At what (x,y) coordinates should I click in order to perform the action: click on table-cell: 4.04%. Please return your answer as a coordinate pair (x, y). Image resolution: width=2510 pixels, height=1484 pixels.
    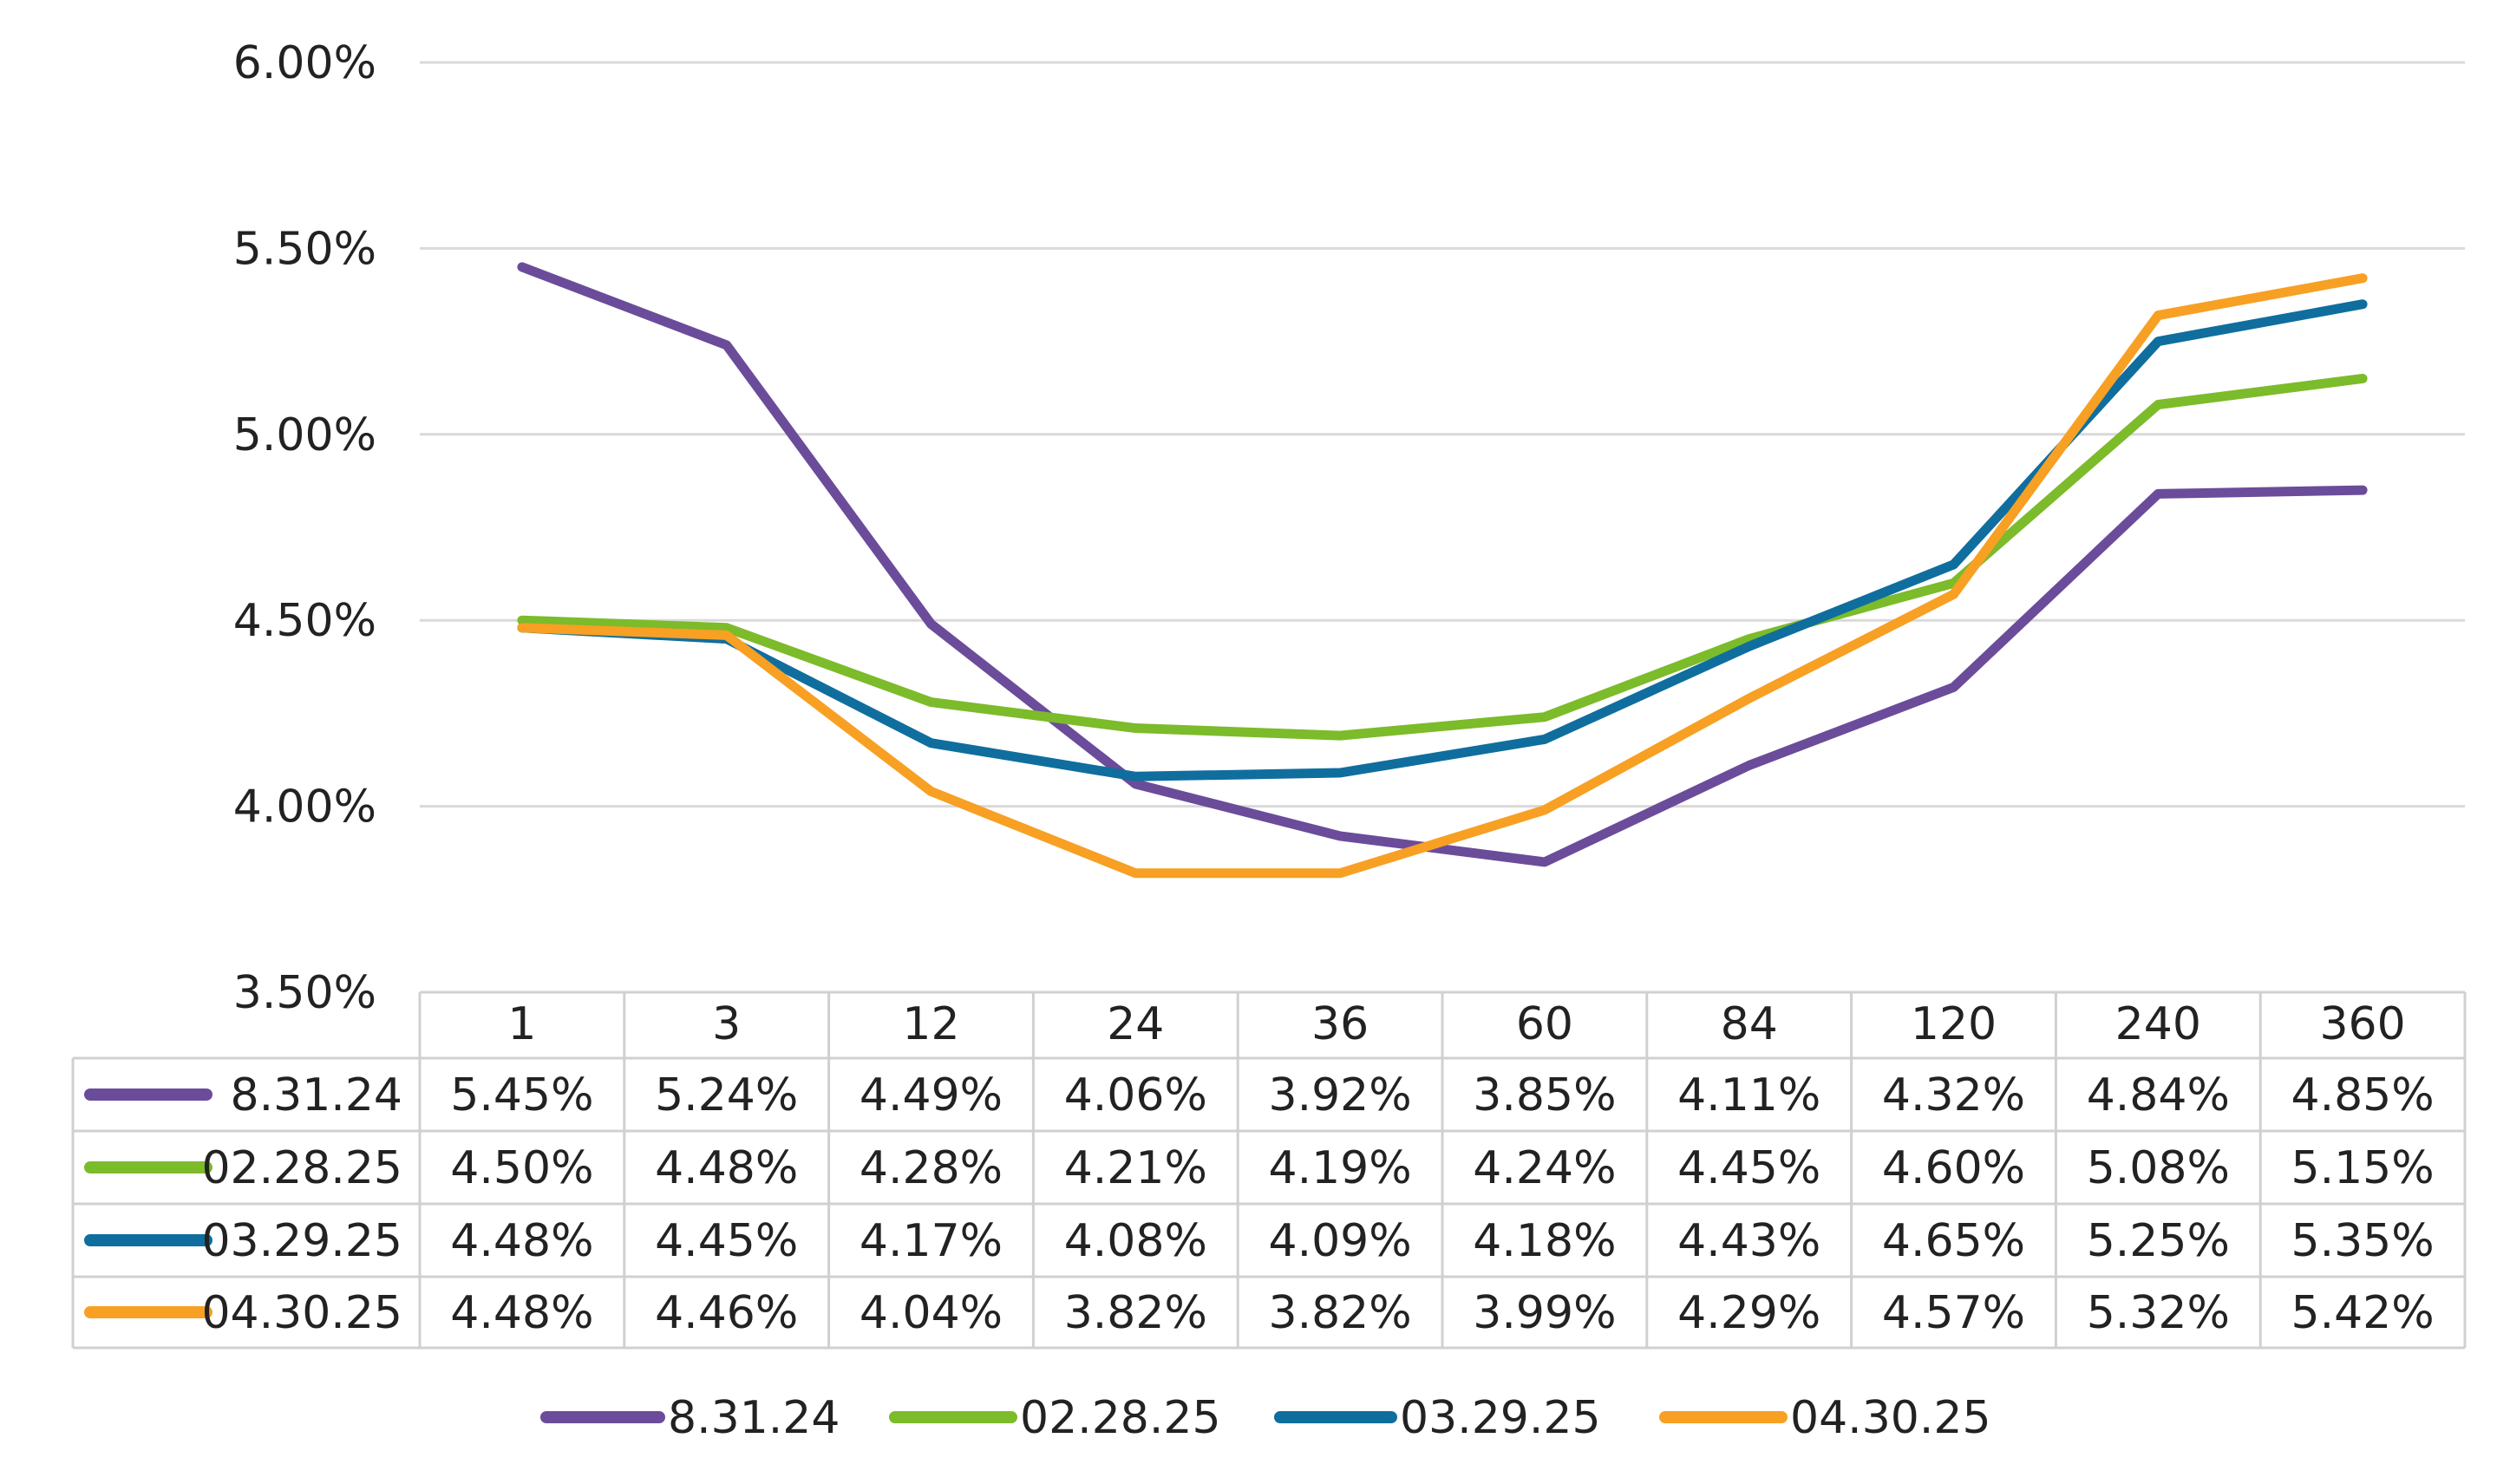
    Looking at the image, I should click on (931, 1313).